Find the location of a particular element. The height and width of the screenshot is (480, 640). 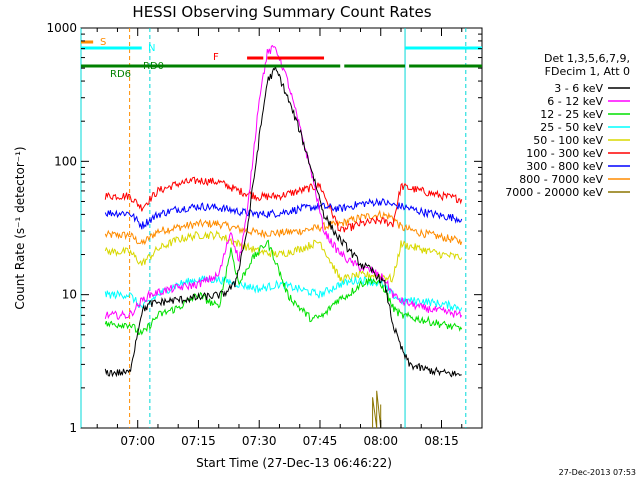

legend-entry-label: 100 - 300 keV is located at coordinates (564, 153).